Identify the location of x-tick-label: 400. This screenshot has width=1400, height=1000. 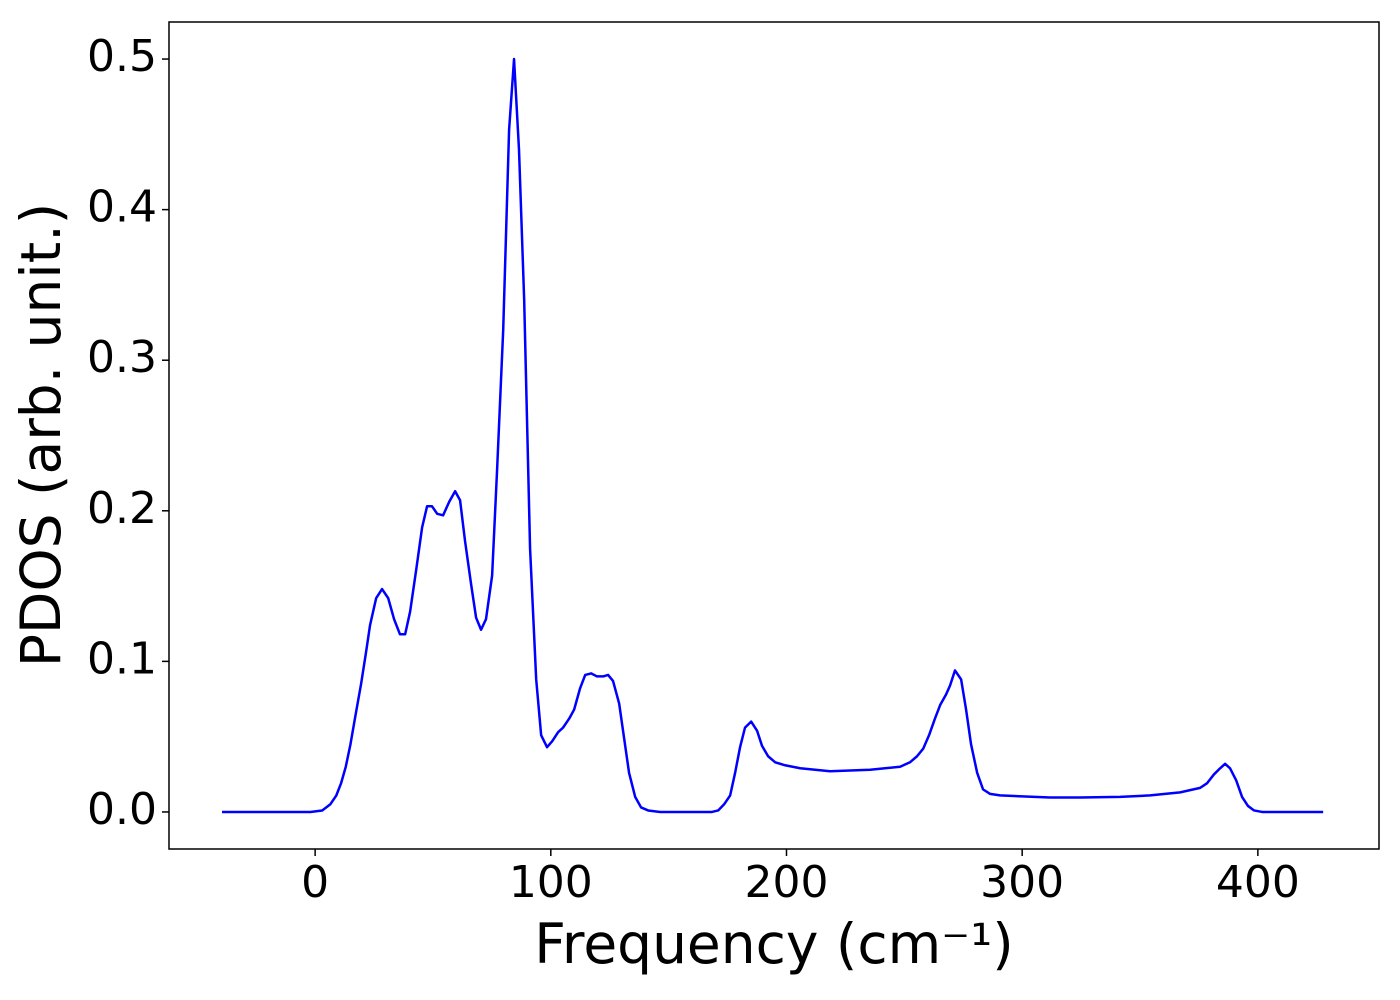
(1258, 882).